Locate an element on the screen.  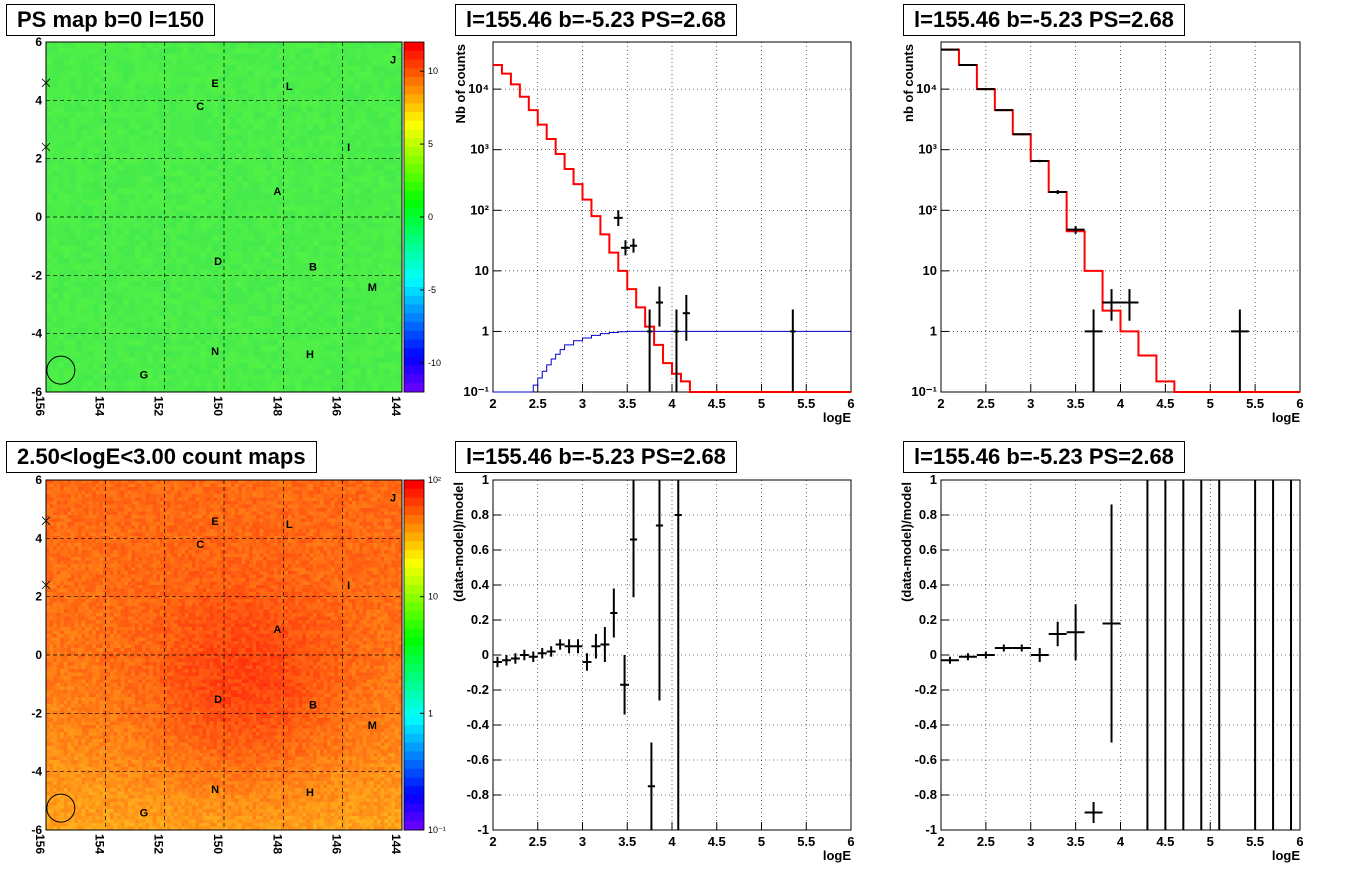
y-tick-label: -0.4 is located at coordinates (926, 724).